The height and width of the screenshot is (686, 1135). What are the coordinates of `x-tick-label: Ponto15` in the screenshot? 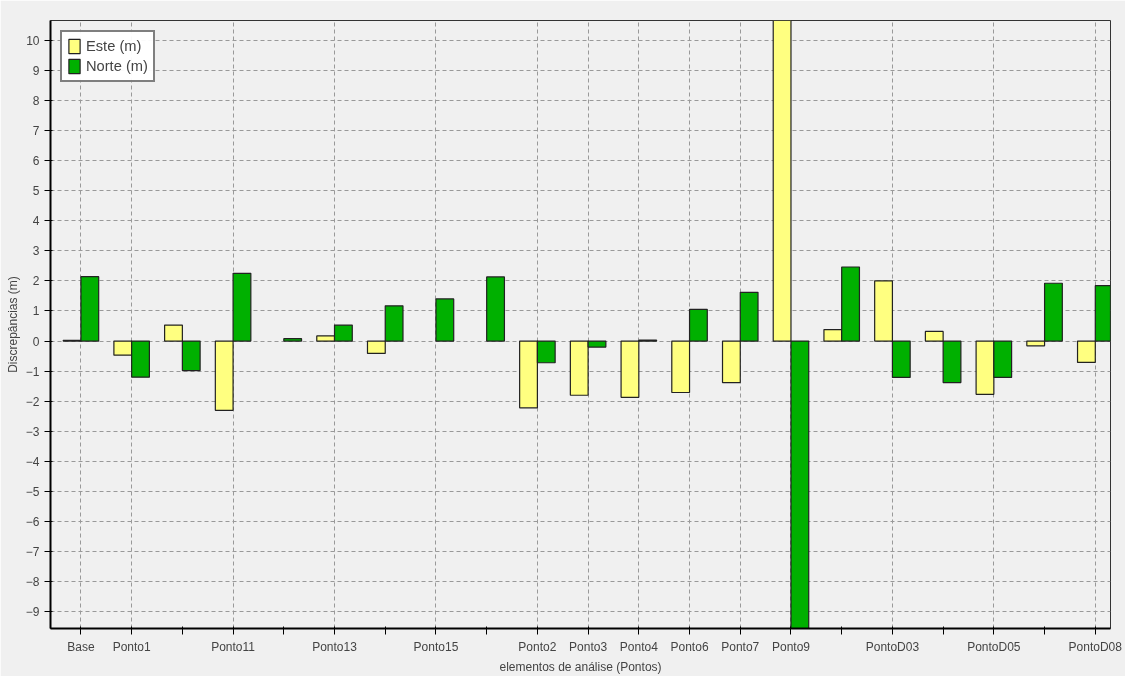 It's located at (436, 646).